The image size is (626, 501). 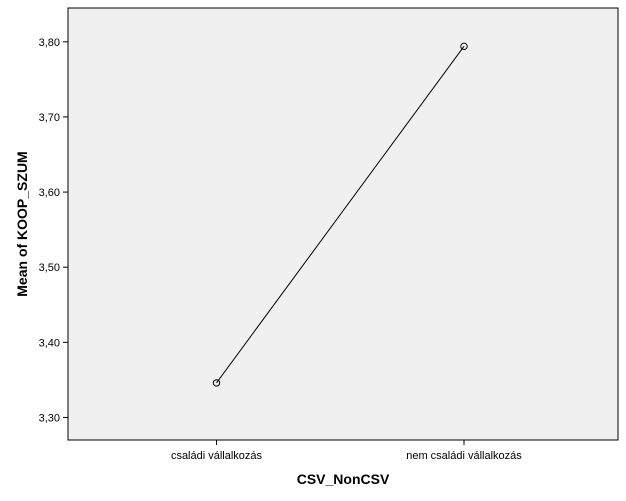 I want to click on y-tick-label: 3,70, so click(x=49, y=118).